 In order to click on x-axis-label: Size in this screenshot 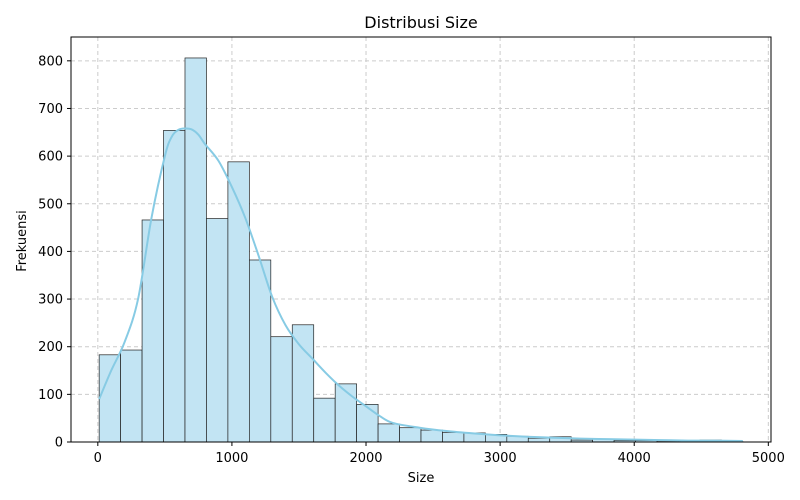, I will do `click(421, 478)`.